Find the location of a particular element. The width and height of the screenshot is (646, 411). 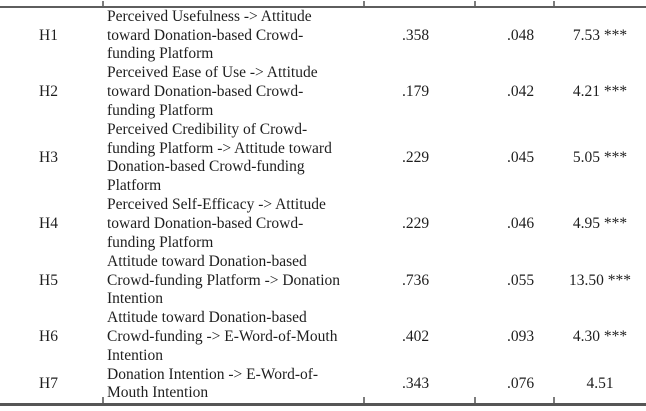

path-line: funding Platform -> Attitude toward is located at coordinates (219, 148).